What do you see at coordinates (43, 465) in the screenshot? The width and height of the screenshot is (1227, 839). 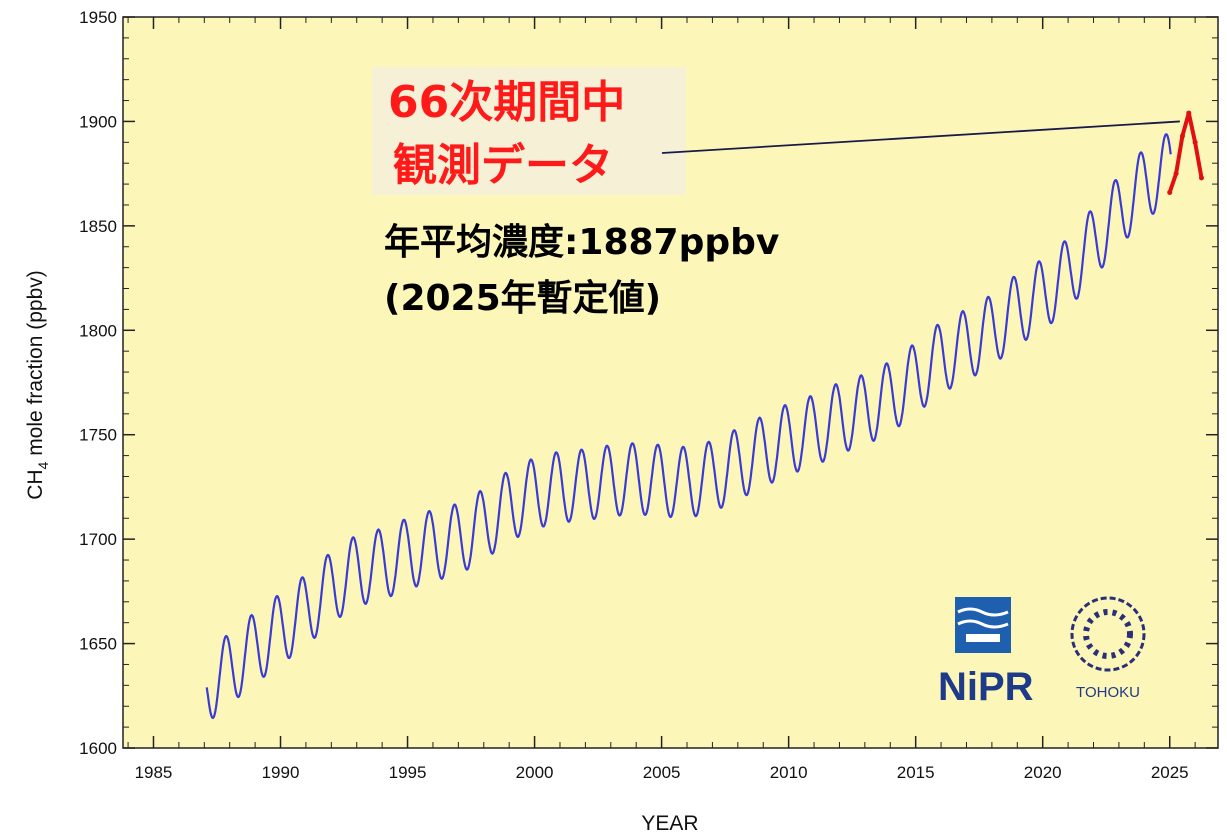 I see `y-axis-title-sub: 4` at bounding box center [43, 465].